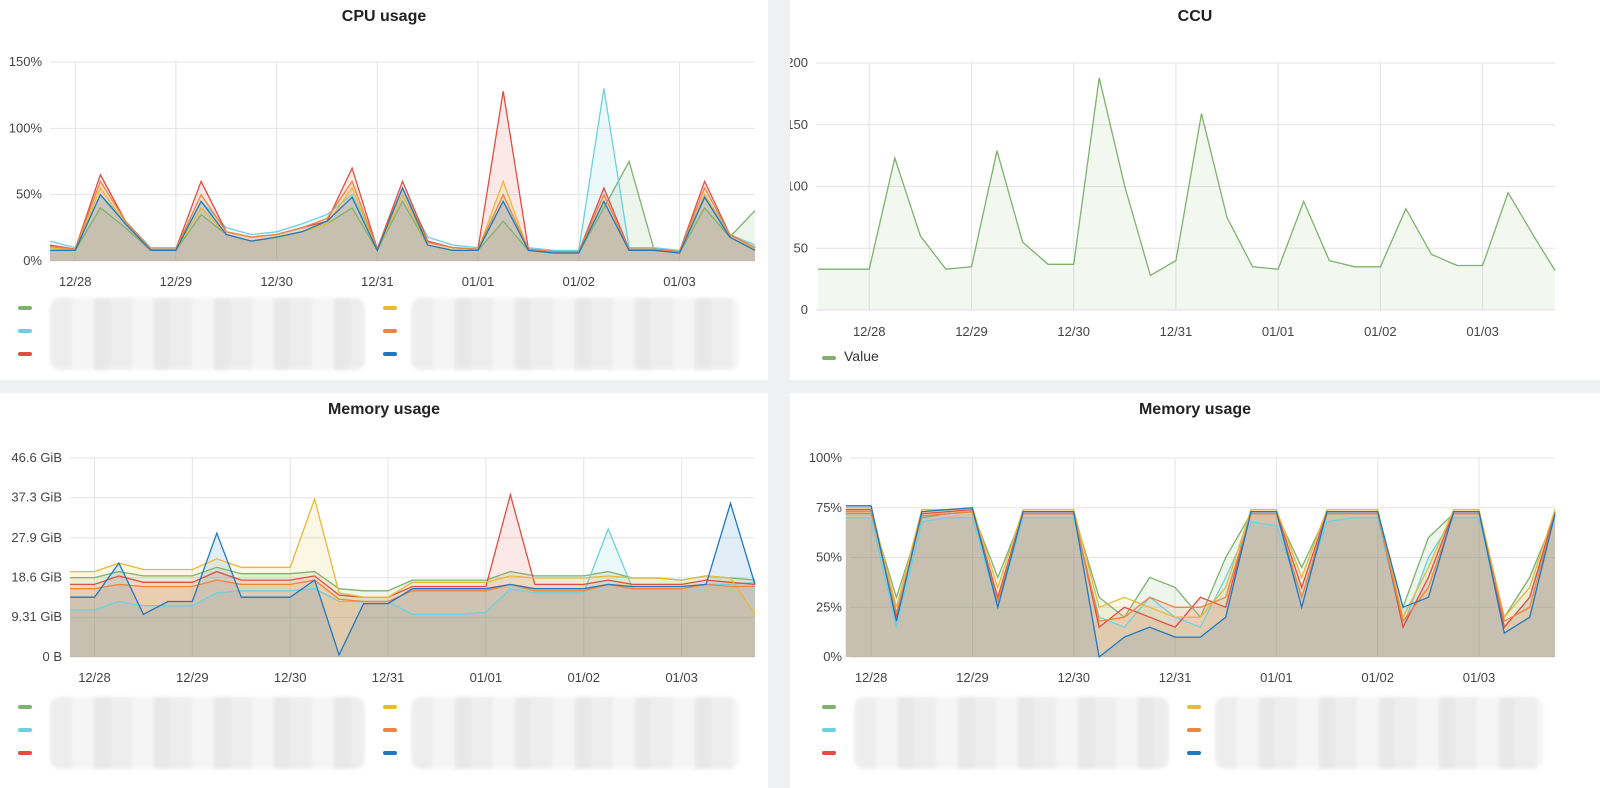 The width and height of the screenshot is (1600, 788). I want to click on y-tick-label: 50, so click(801, 247).